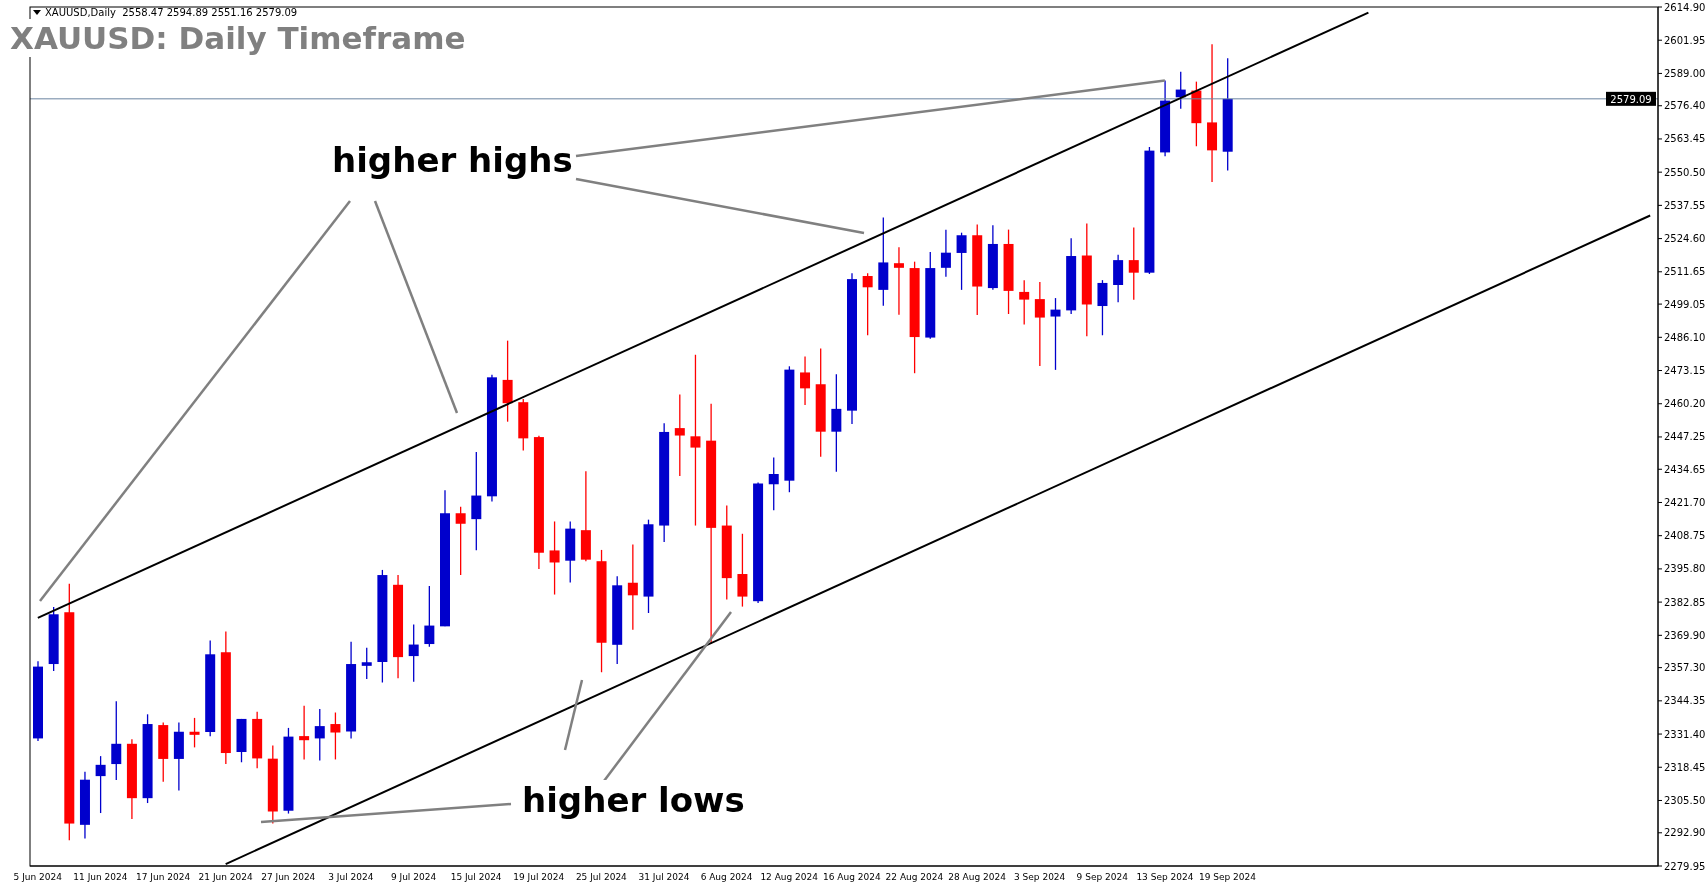 The image size is (1705, 888). I want to click on y-tick-label: 2408.75, so click(1684, 536).